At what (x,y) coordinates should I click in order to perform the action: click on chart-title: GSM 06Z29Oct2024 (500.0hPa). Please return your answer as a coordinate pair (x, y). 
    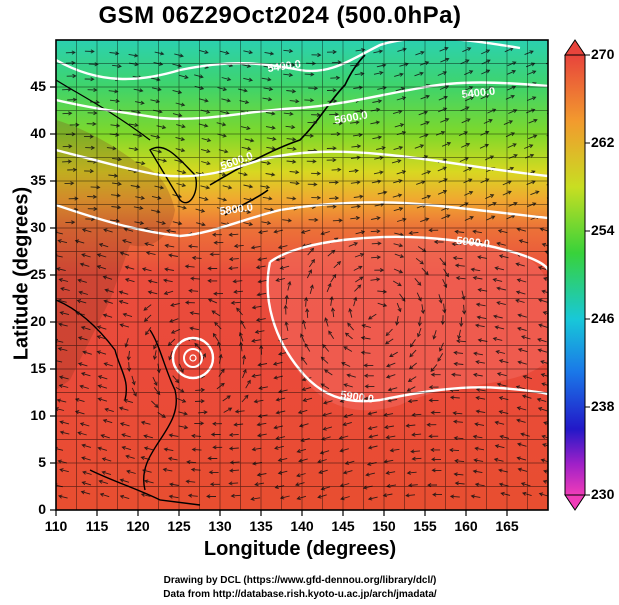
    Looking at the image, I should click on (280, 15).